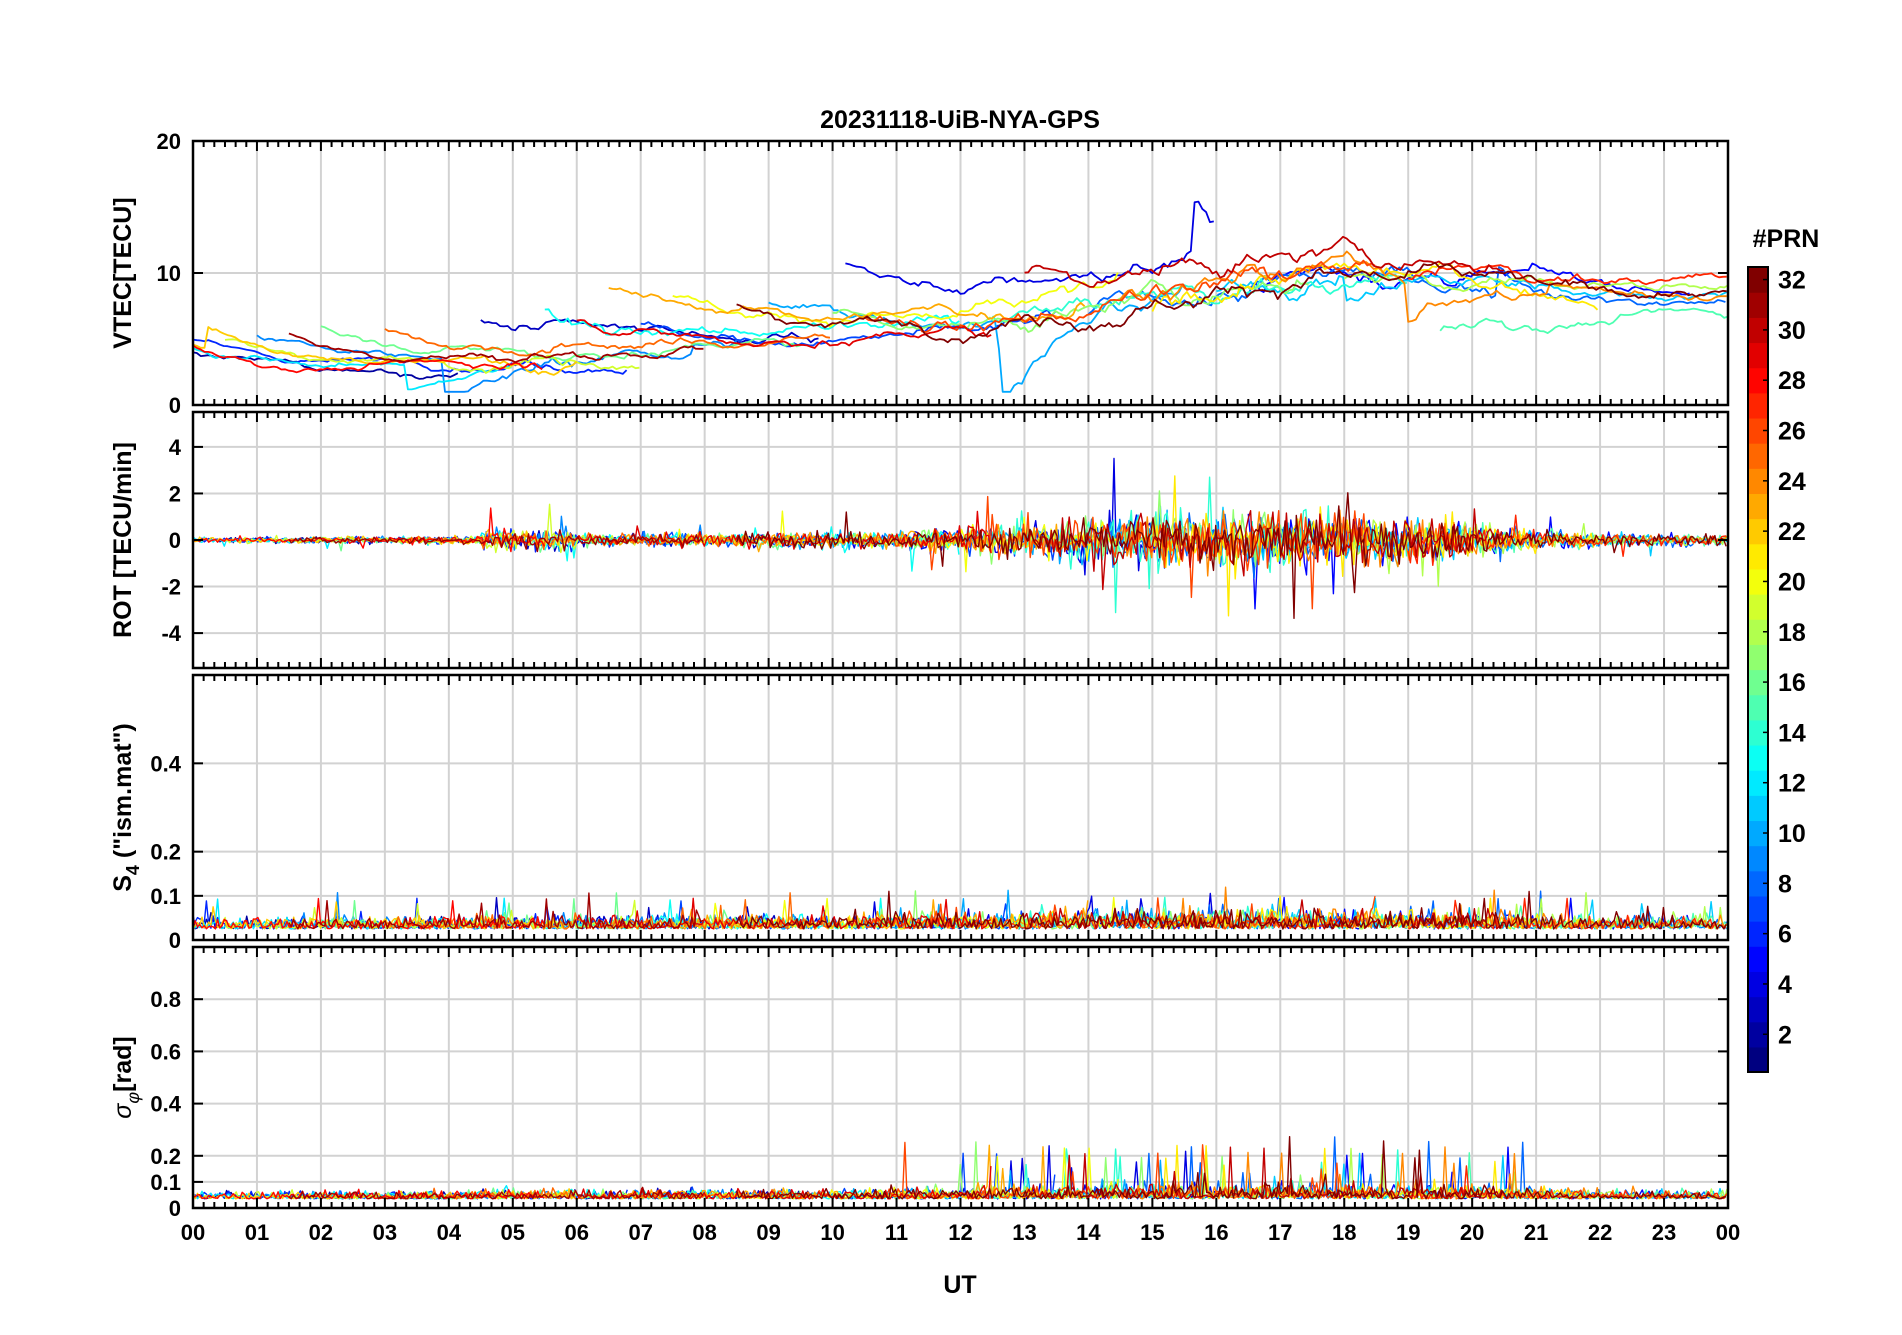  Describe the element at coordinates (126, 1077) in the screenshot. I see `y-axis-label-sigma: σφ[rad]` at that location.